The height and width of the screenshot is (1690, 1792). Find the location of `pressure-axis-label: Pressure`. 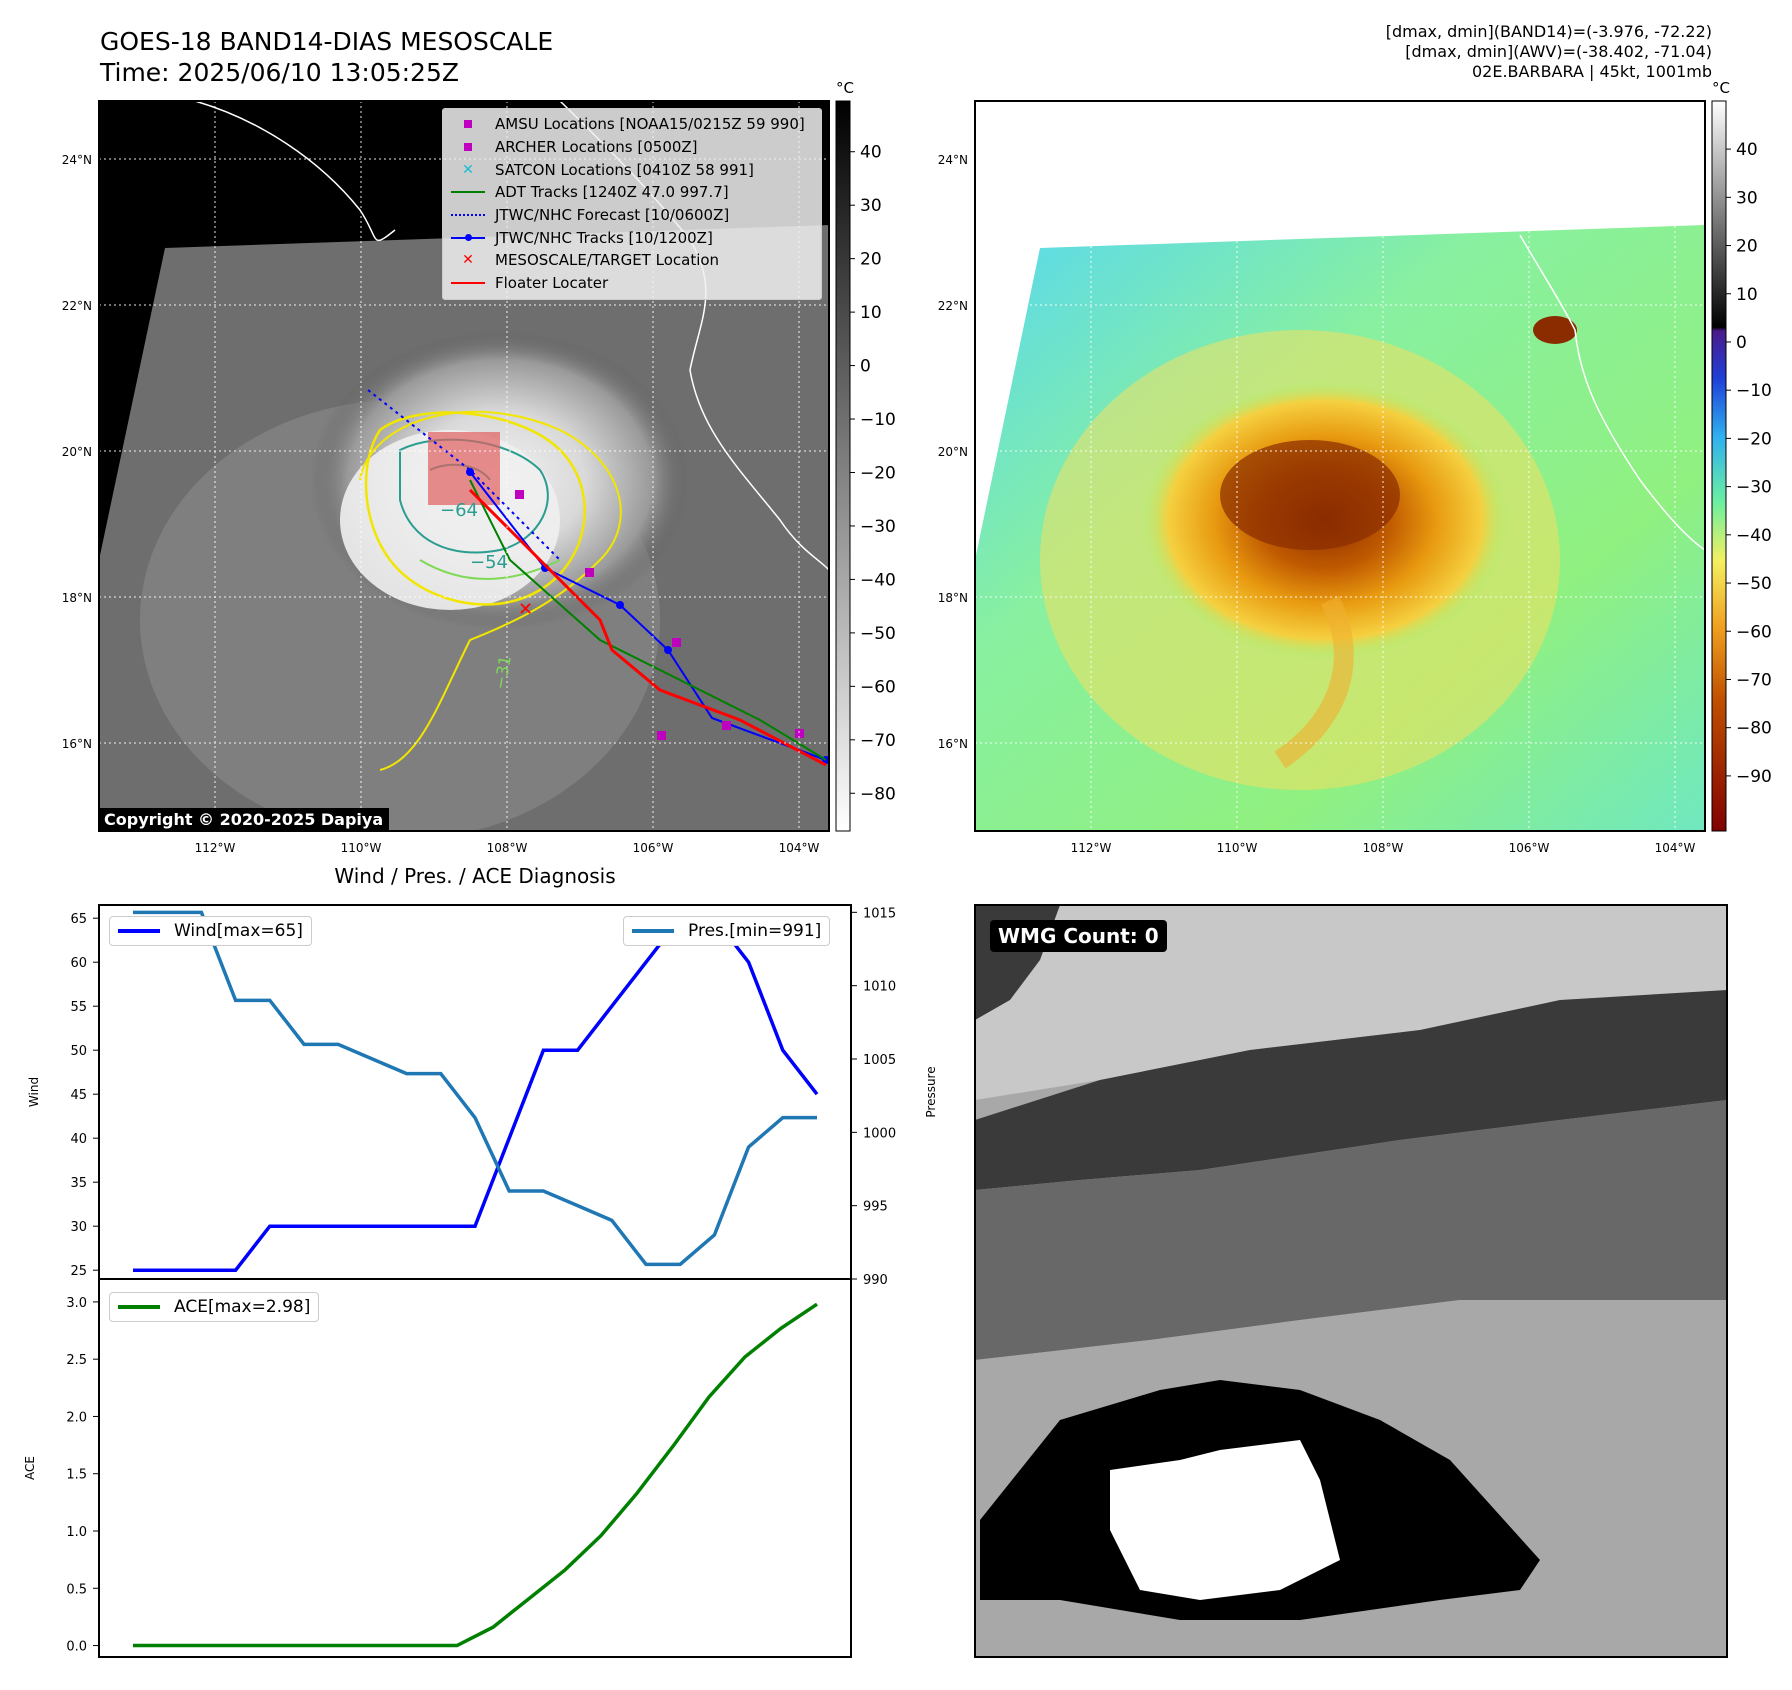

pressure-axis-label: Pressure is located at coordinates (931, 1091).